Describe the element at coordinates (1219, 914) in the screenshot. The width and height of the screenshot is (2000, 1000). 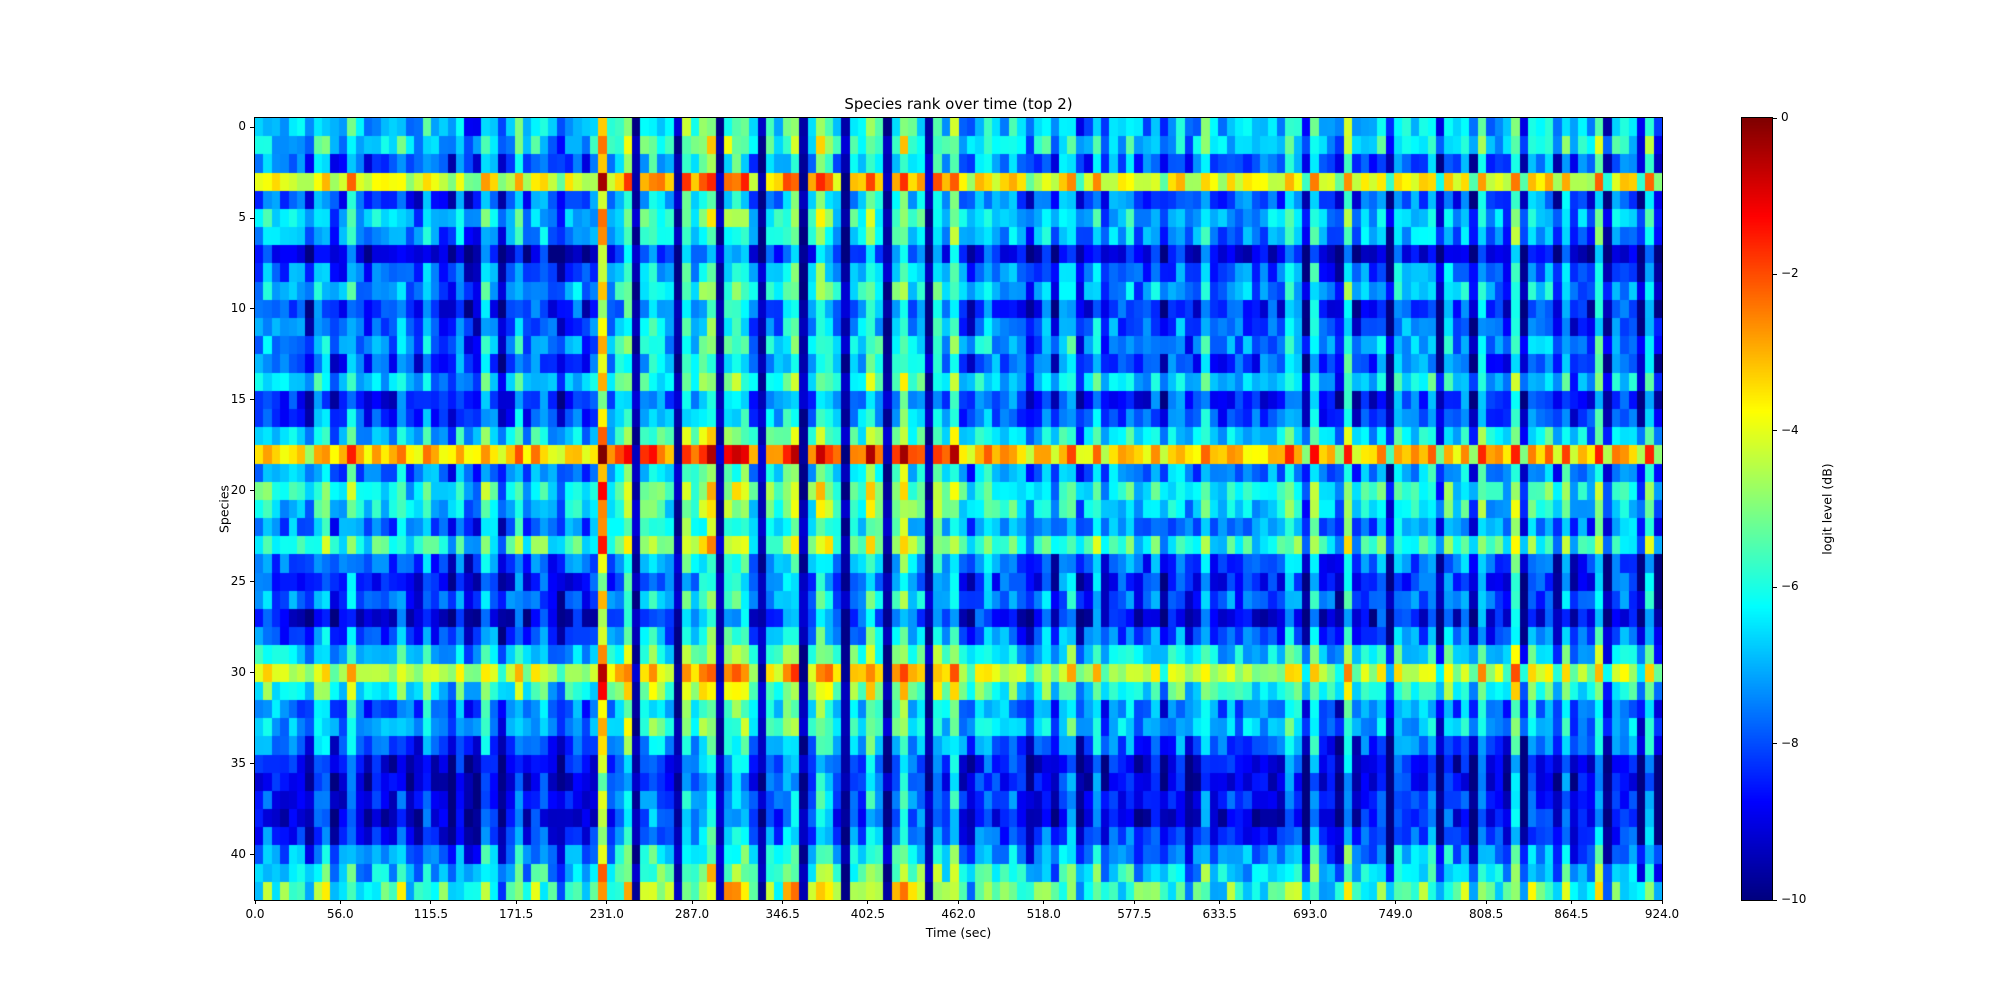
I see `x-tick-label: 633.5` at that location.